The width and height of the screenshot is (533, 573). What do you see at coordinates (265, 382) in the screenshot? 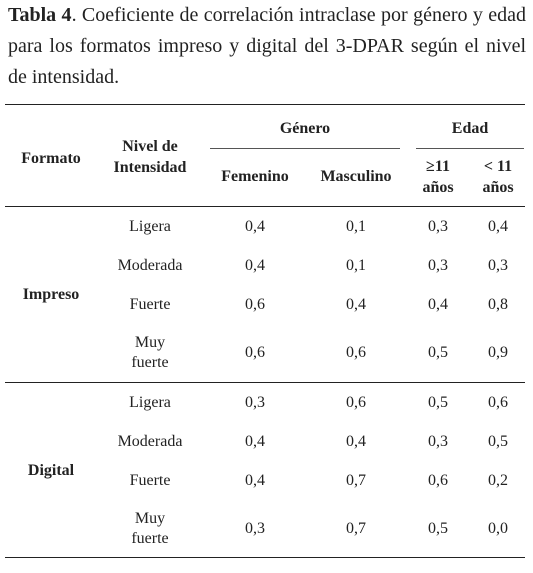
I see `group-separator-rule` at bounding box center [265, 382].